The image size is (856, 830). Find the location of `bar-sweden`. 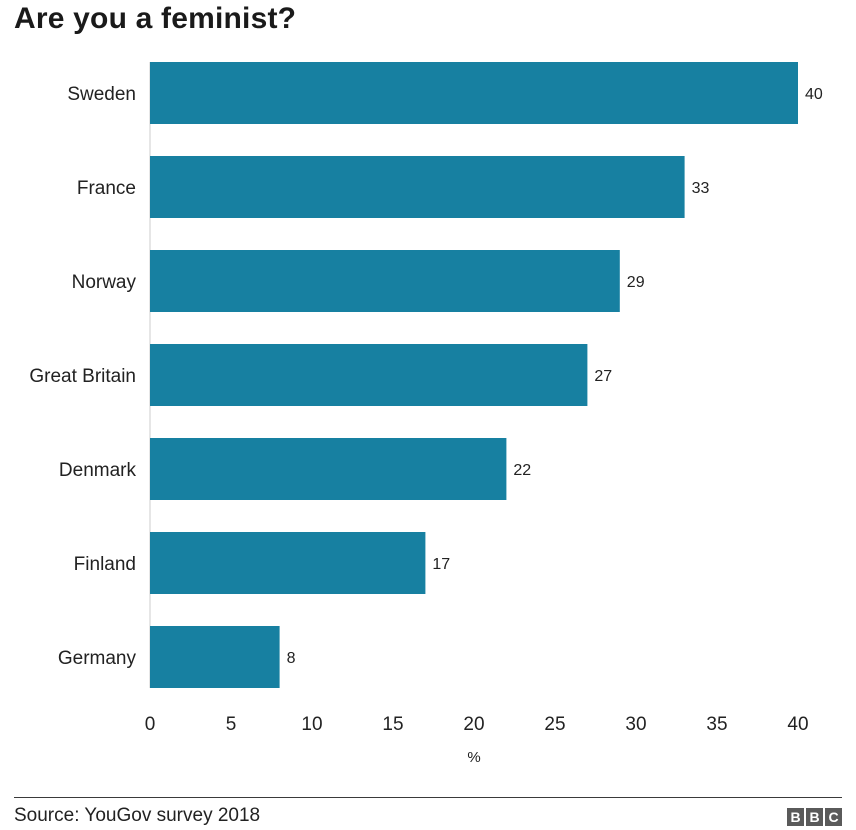

bar-sweden is located at coordinates (474, 93).